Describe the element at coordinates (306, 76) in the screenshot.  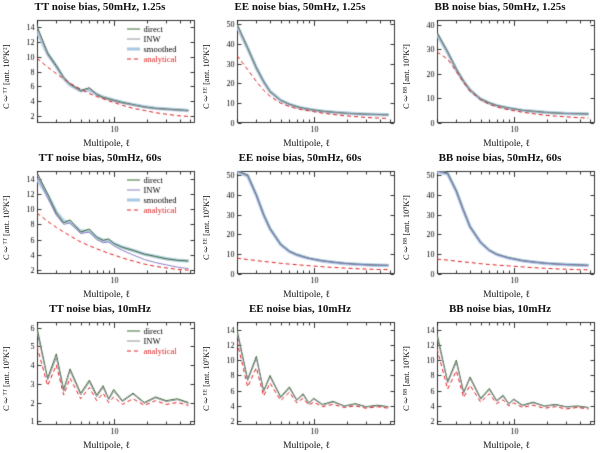
I see `plot-canvas-ee-50mhz-125s` at that location.